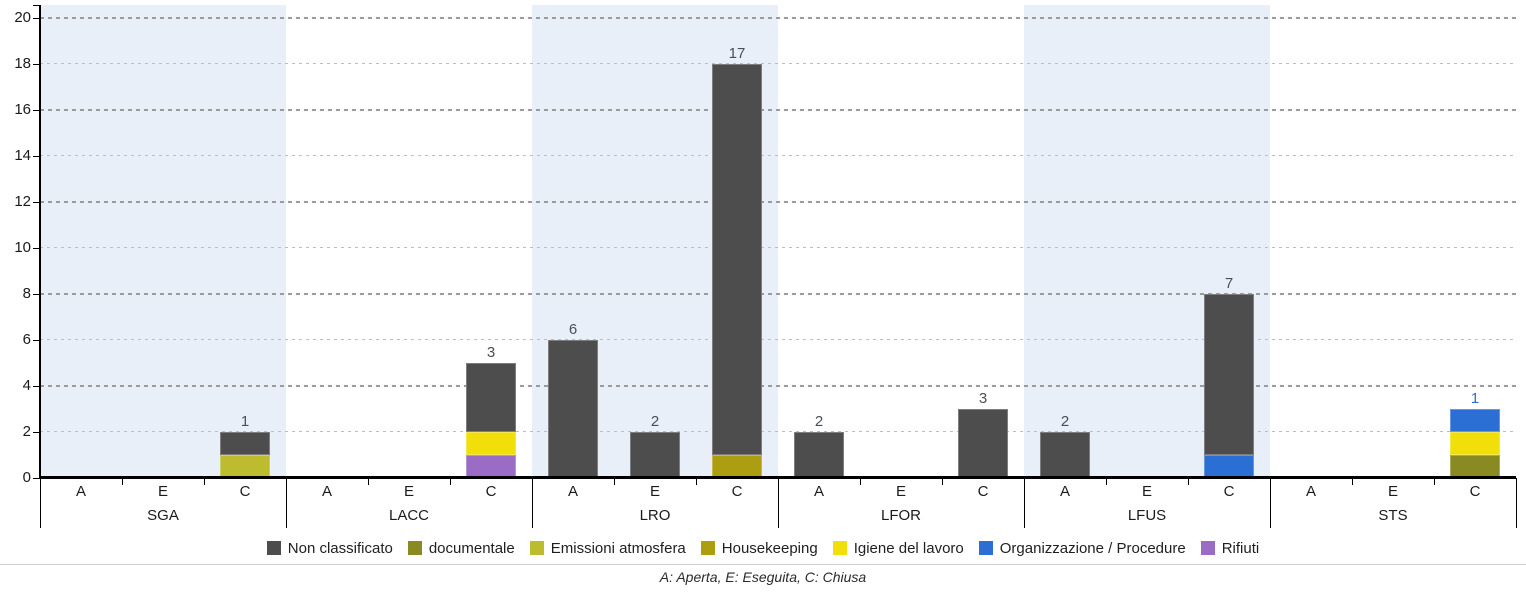 The width and height of the screenshot is (1526, 592). What do you see at coordinates (22, 17) in the screenshot?
I see `y-axis-label: 20` at bounding box center [22, 17].